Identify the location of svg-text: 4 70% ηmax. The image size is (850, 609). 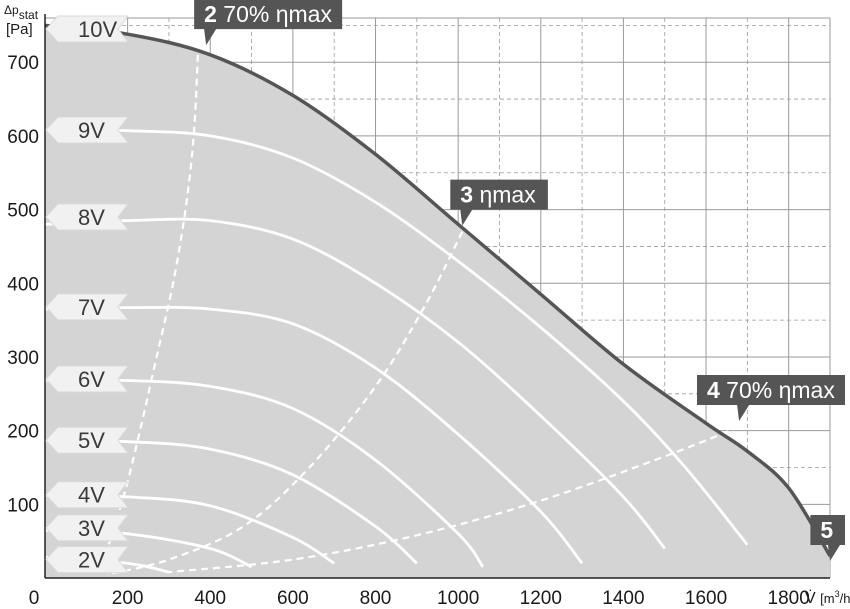
(771, 390).